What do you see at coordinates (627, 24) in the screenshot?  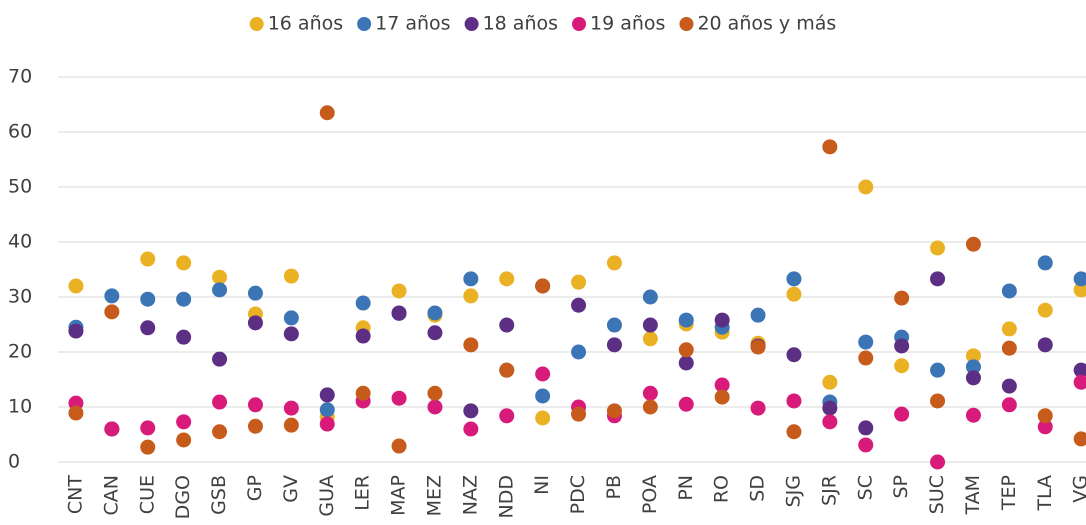 I see `legend-label: 19 años` at bounding box center [627, 24].